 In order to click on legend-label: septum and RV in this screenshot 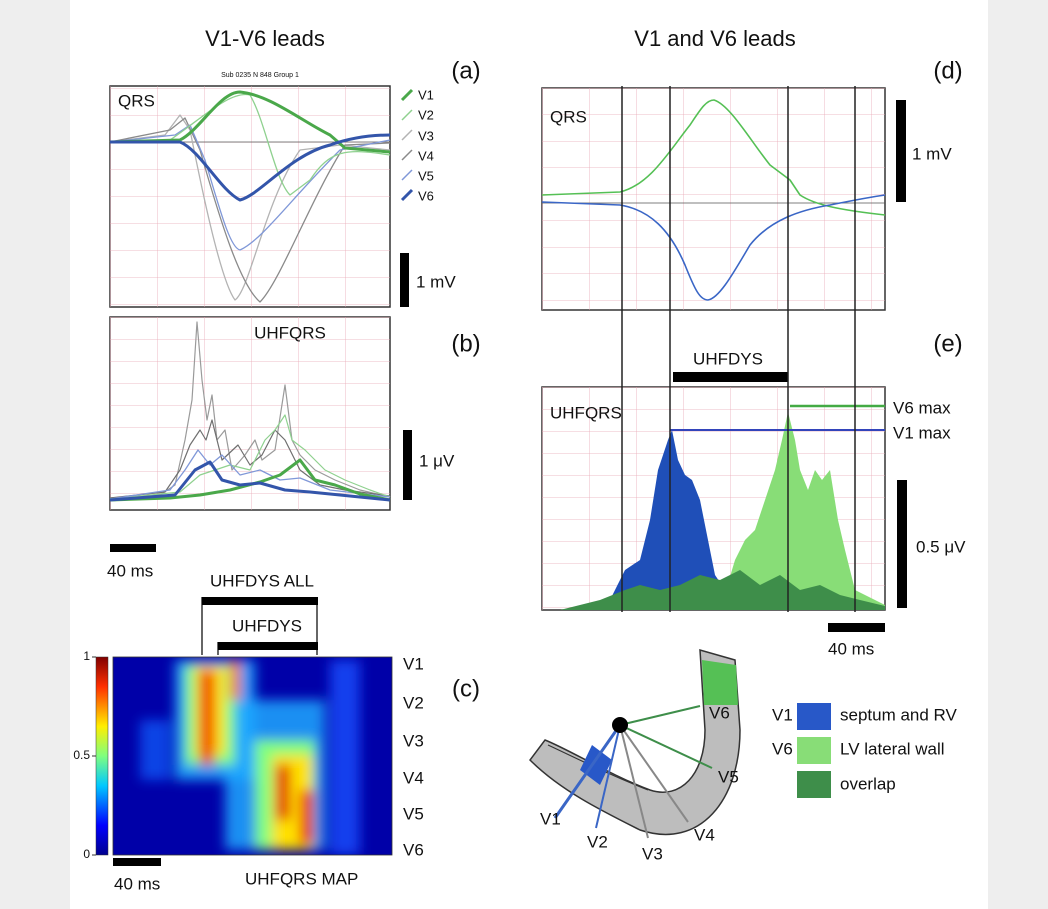, I will do `click(899, 714)`.